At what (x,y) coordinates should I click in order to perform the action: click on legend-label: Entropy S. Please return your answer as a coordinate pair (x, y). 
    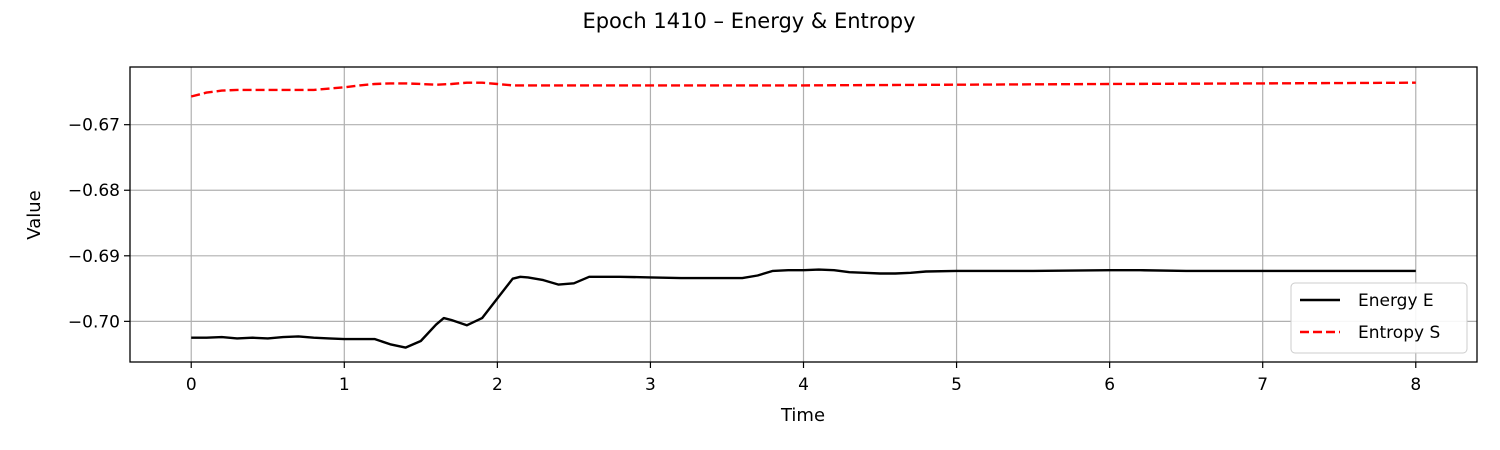
    Looking at the image, I should click on (1399, 333).